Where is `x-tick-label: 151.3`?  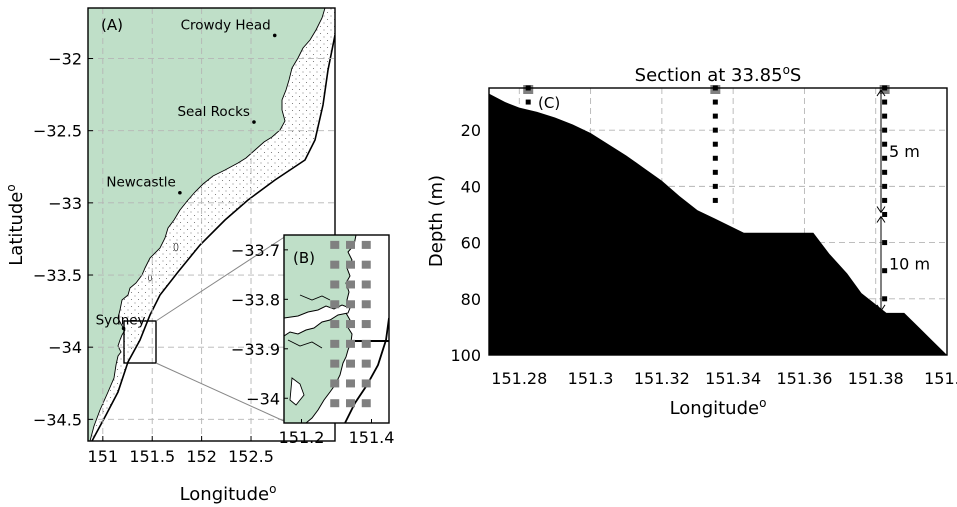 x-tick-label: 151.3 is located at coordinates (591, 378).